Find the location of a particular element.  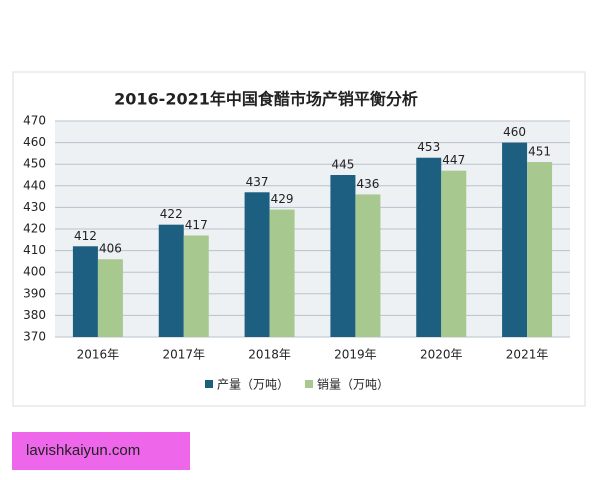

y-tick-label: 470 is located at coordinates (34, 121).